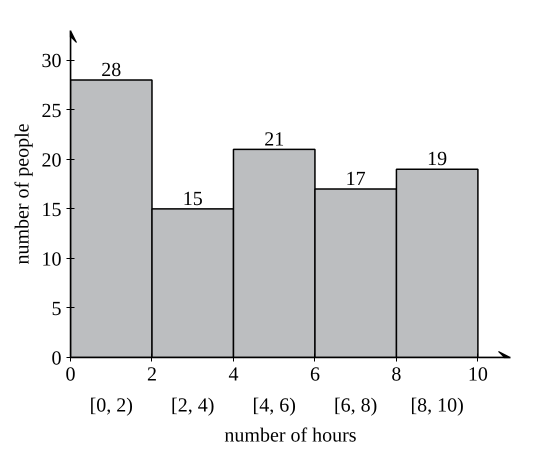  Describe the element at coordinates (192, 199) in the screenshot. I see `data-label: 15` at that location.